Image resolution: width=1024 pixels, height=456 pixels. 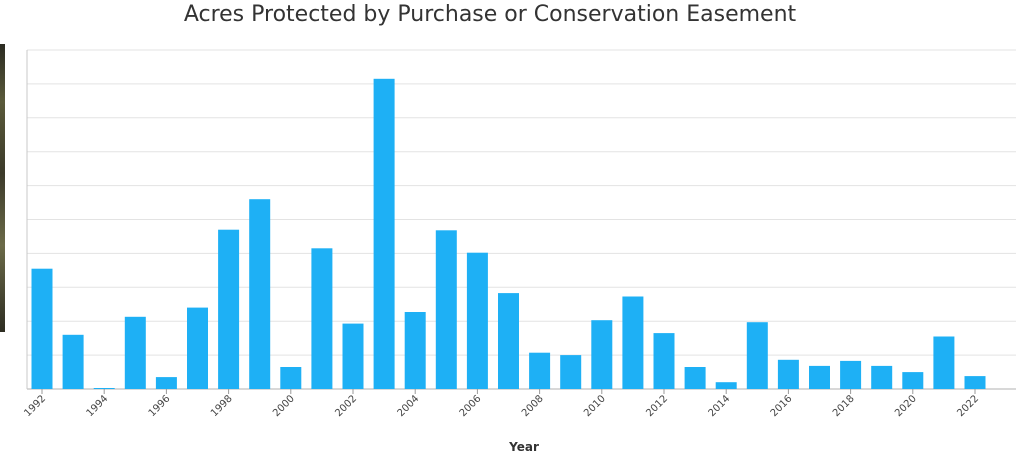 I want to click on x-tick-label: 2022, so click(x=968, y=406).